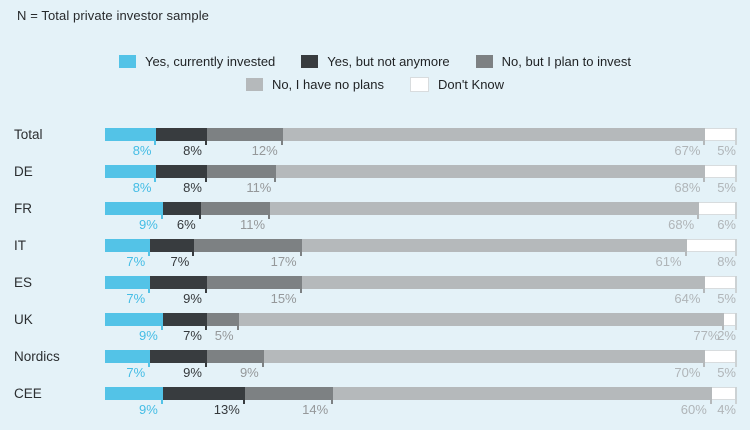  I want to click on legend-swatch-yes-but-not-anymore, so click(310, 61).